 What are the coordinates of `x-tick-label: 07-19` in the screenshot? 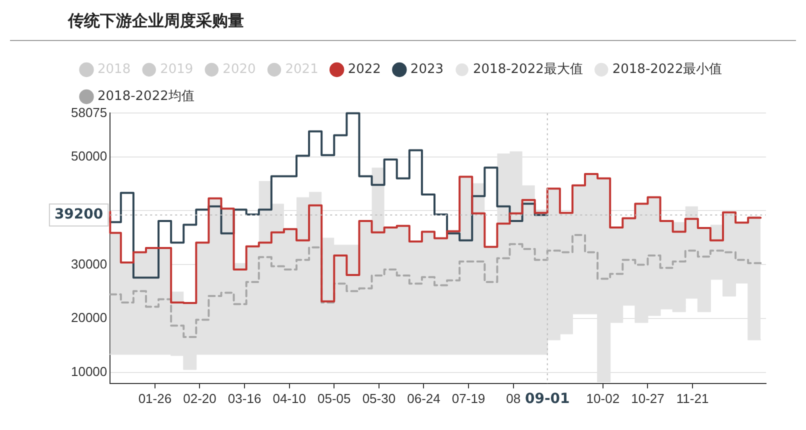 It's located at (469, 398).